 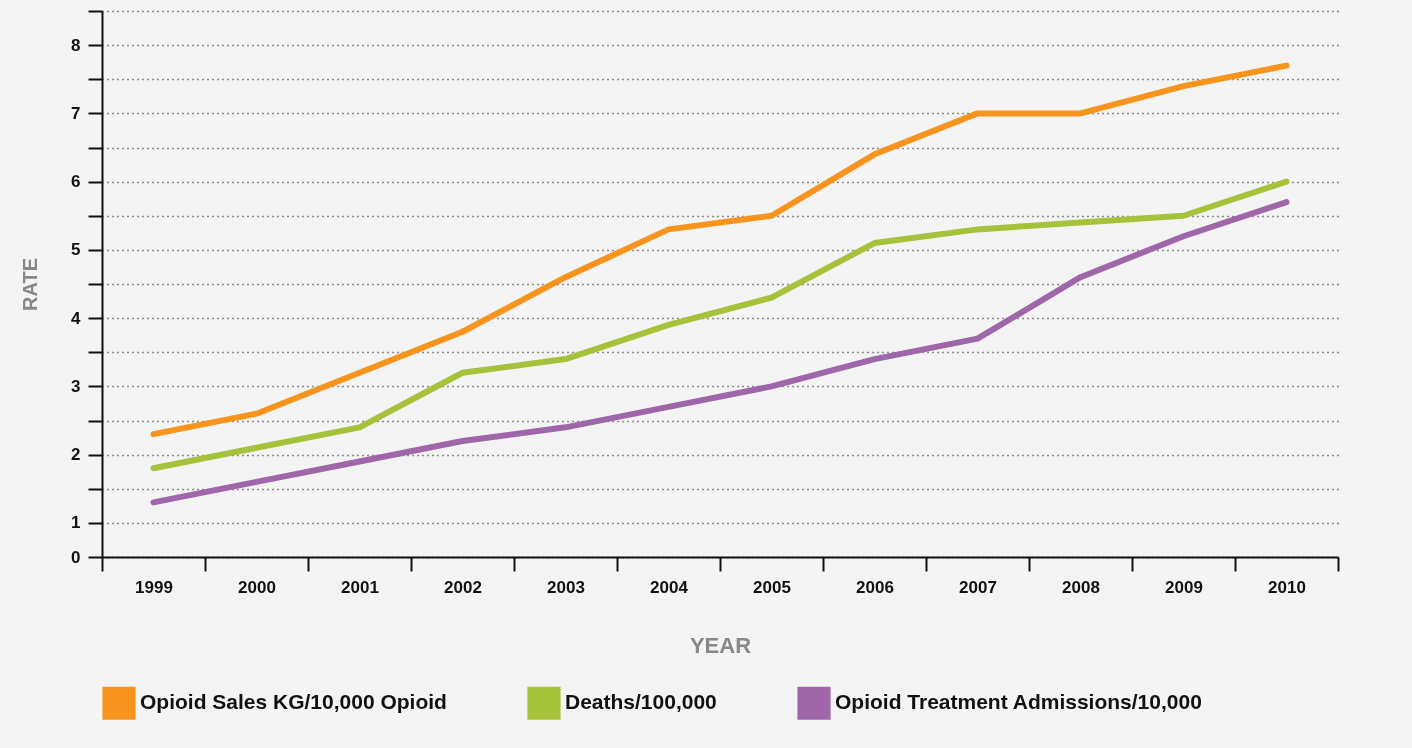 I want to click on x-tick-label: 2005, so click(x=772, y=587).